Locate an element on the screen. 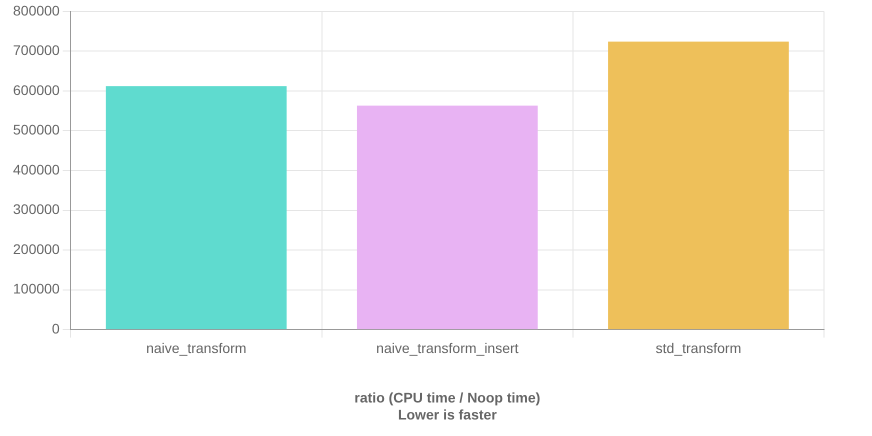 The height and width of the screenshot is (436, 872). y-tick-label: 500000 is located at coordinates (36, 130).